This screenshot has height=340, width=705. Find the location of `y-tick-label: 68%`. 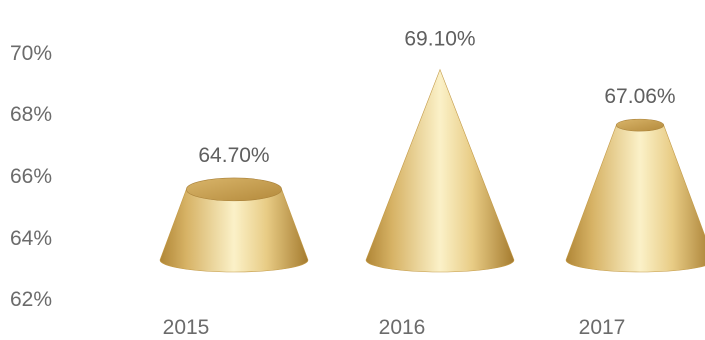

y-tick-label: 68% is located at coordinates (31, 114).